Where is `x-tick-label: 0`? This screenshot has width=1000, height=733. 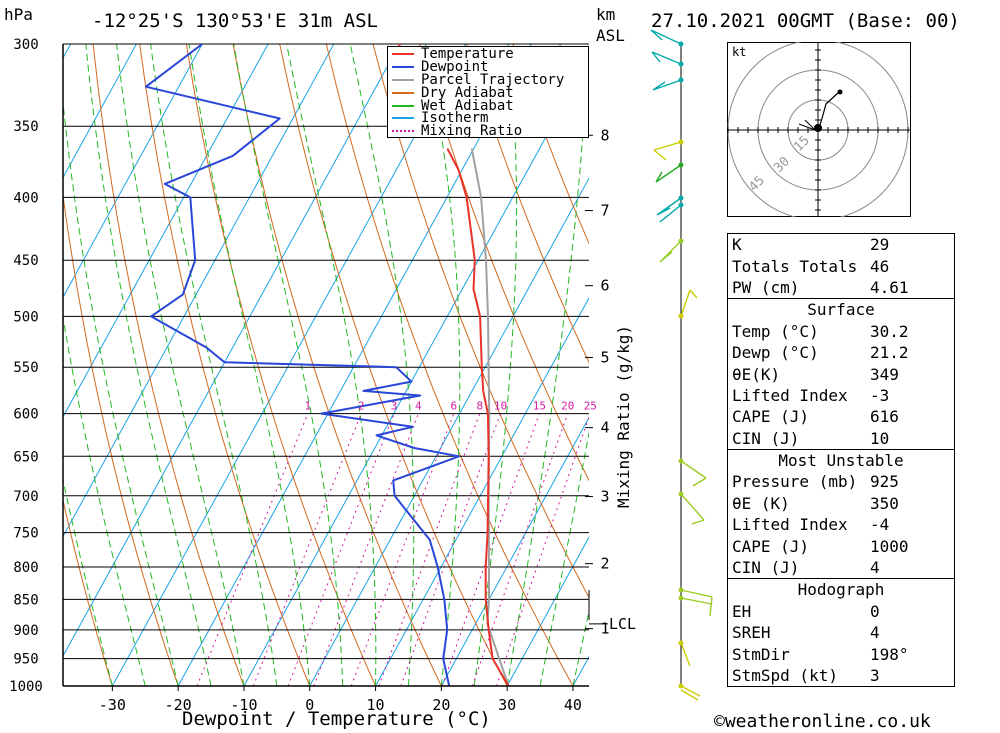
x-tick-label: 0 is located at coordinates (309, 705).